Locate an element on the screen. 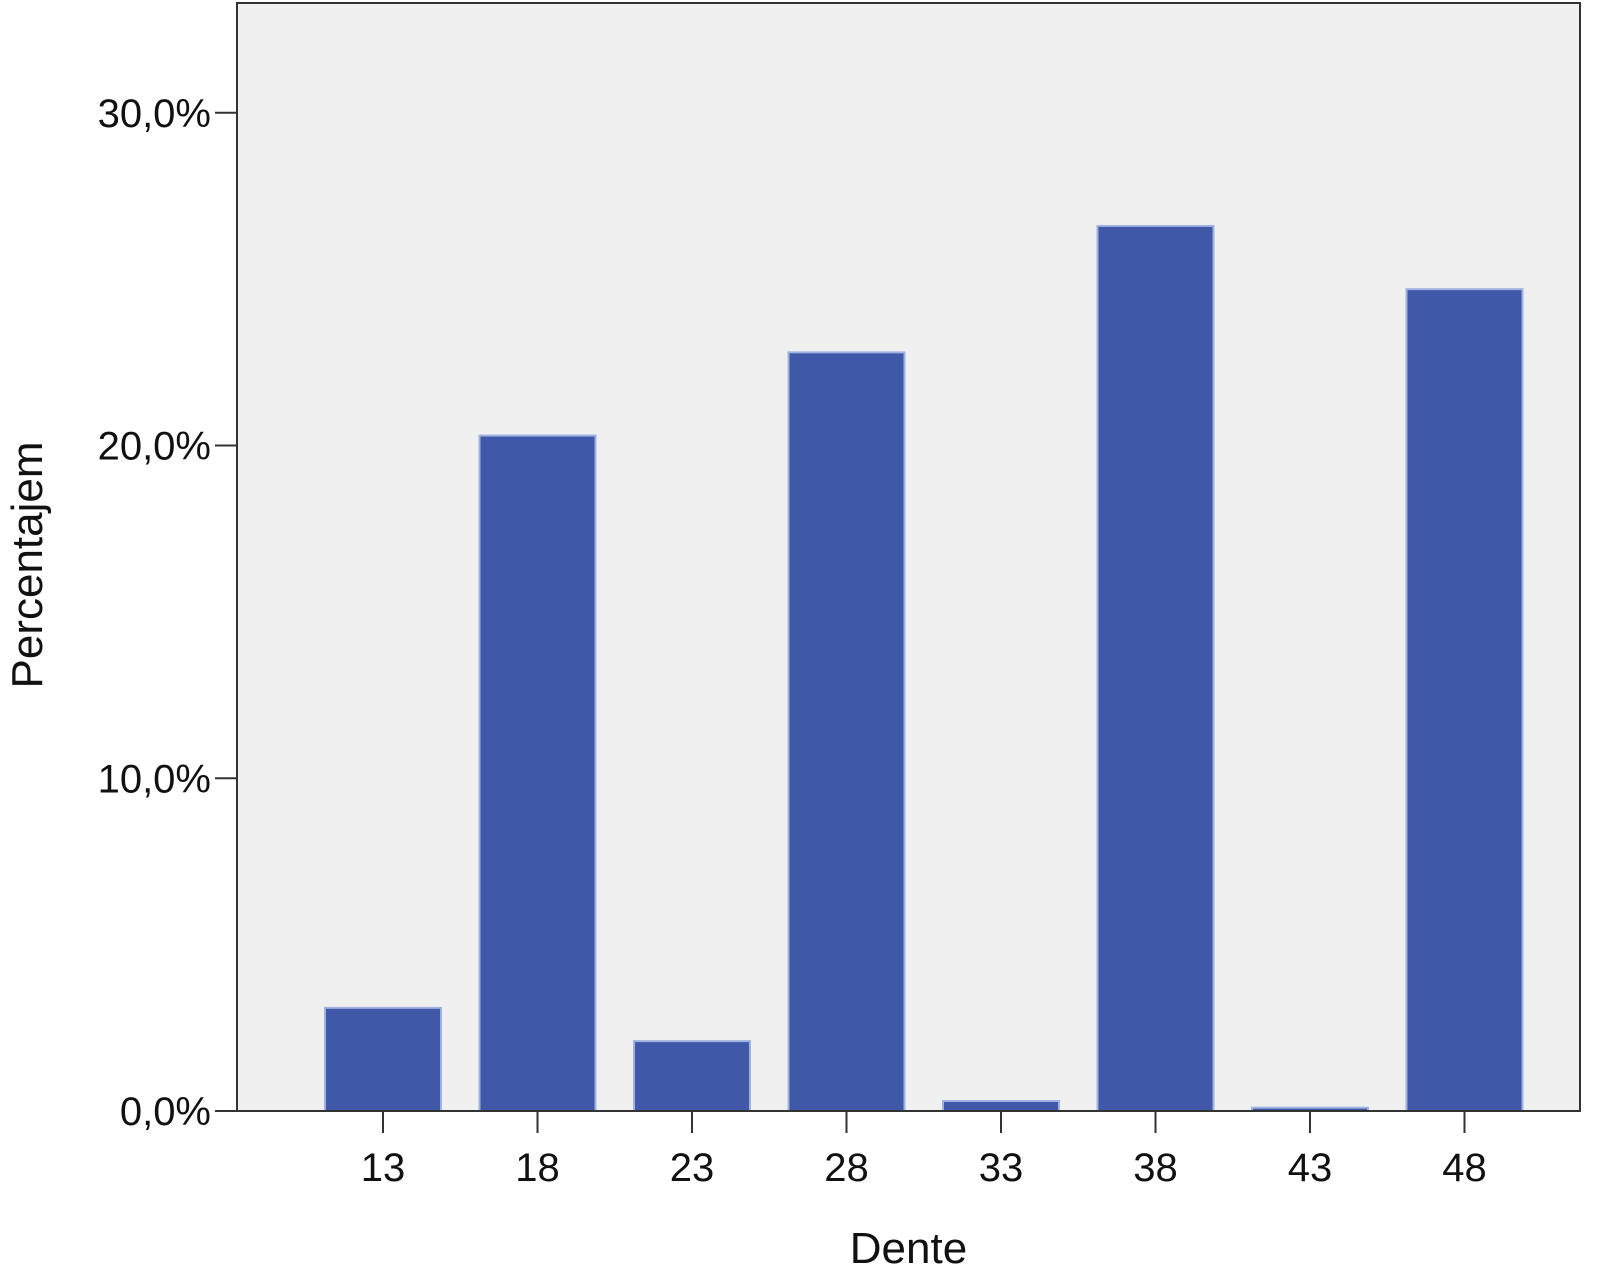 This screenshot has width=1611, height=1275. y-axis-title: Percentajem is located at coordinates (27, 564).